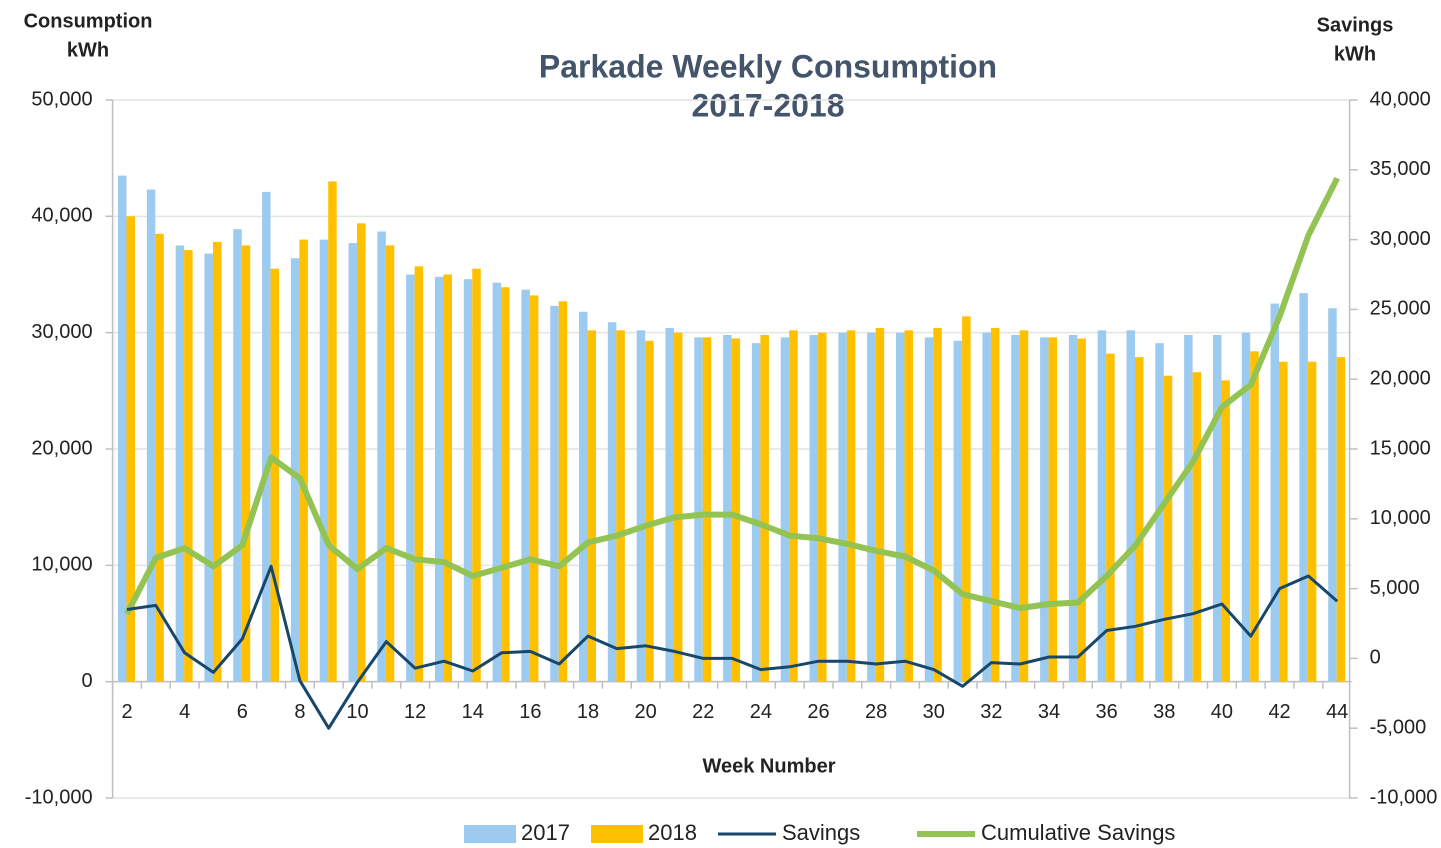 The image size is (1441, 848). I want to click on x-tick-label: 14, so click(473, 712).